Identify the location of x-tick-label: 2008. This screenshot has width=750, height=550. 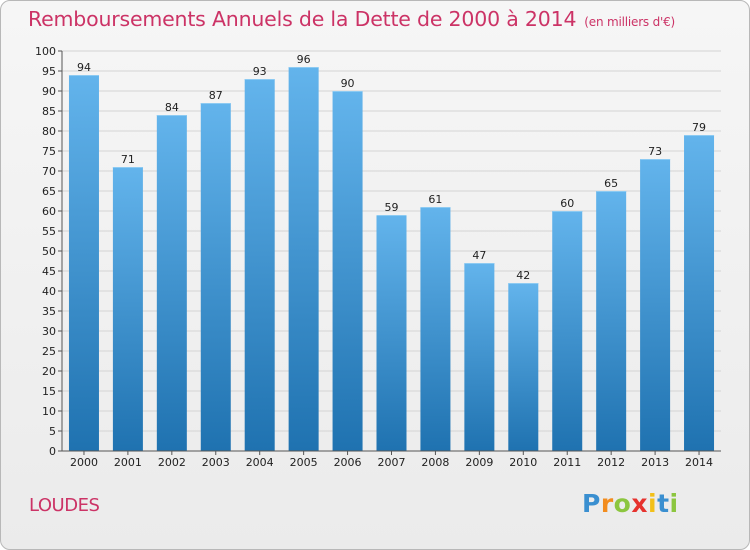
(435, 462).